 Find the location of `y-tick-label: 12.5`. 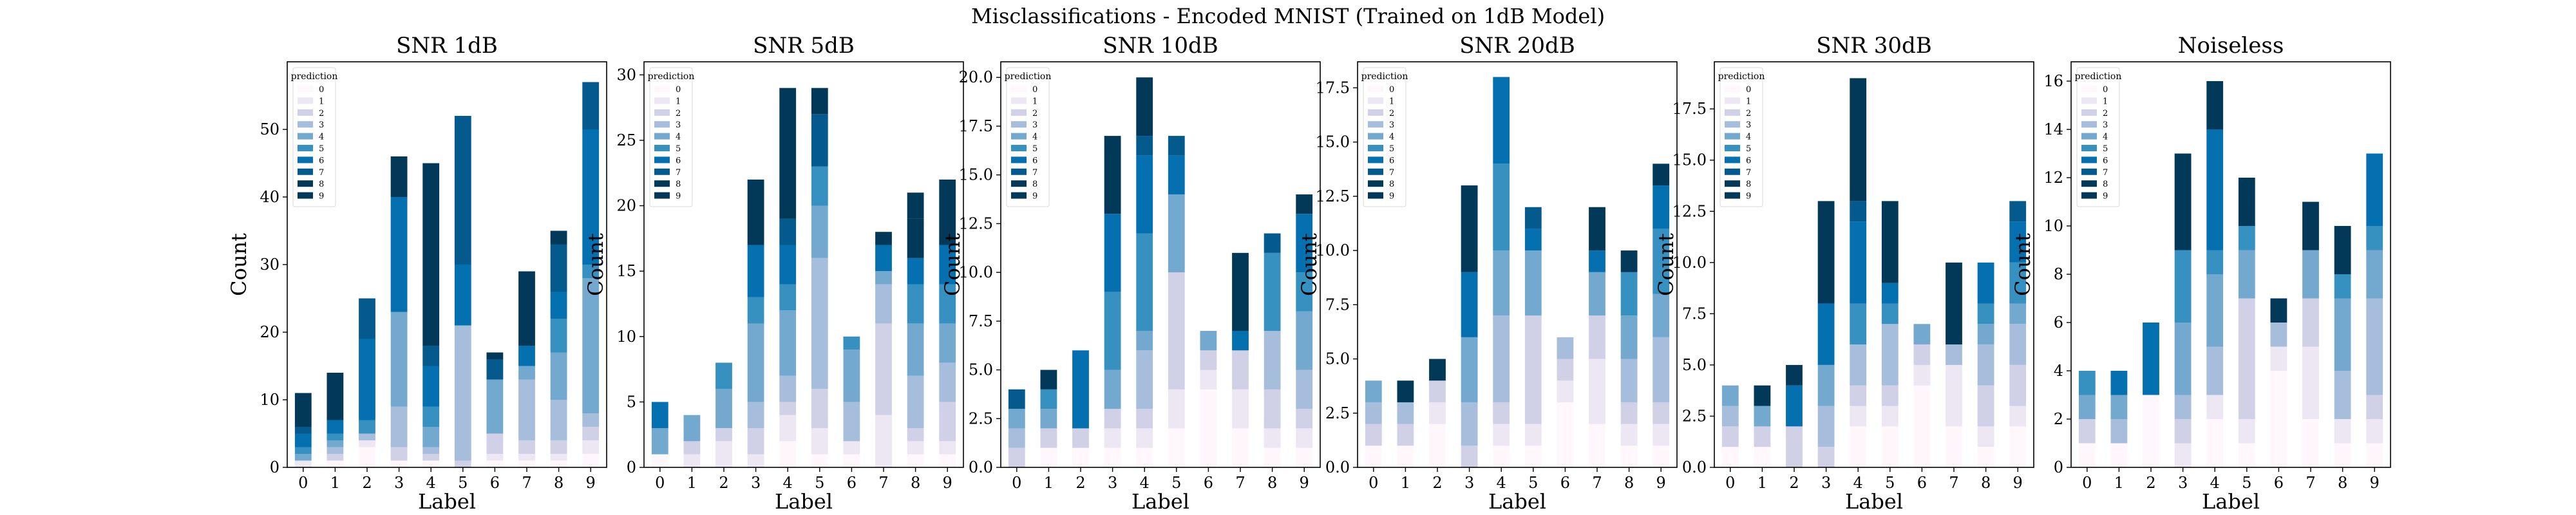

y-tick-label: 12.5 is located at coordinates (976, 223).